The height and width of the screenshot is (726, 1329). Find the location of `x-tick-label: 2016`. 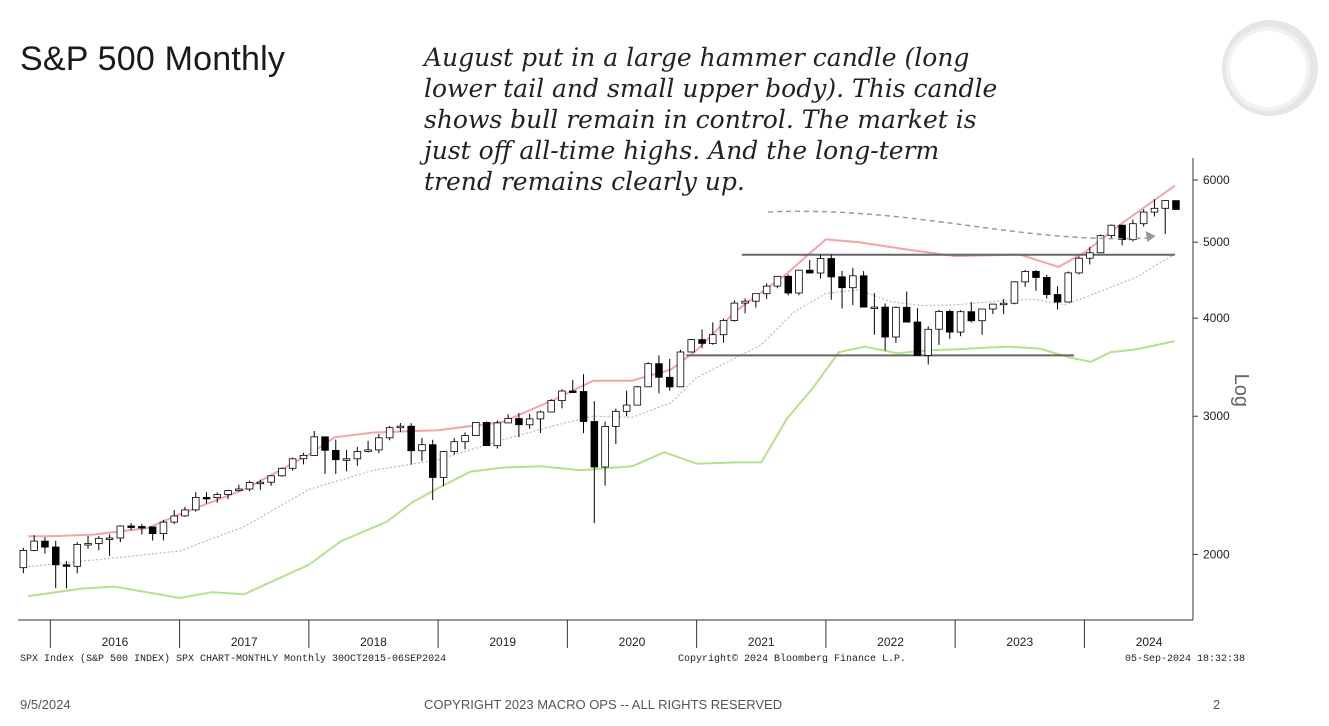

x-tick-label: 2016 is located at coordinates (115, 642).